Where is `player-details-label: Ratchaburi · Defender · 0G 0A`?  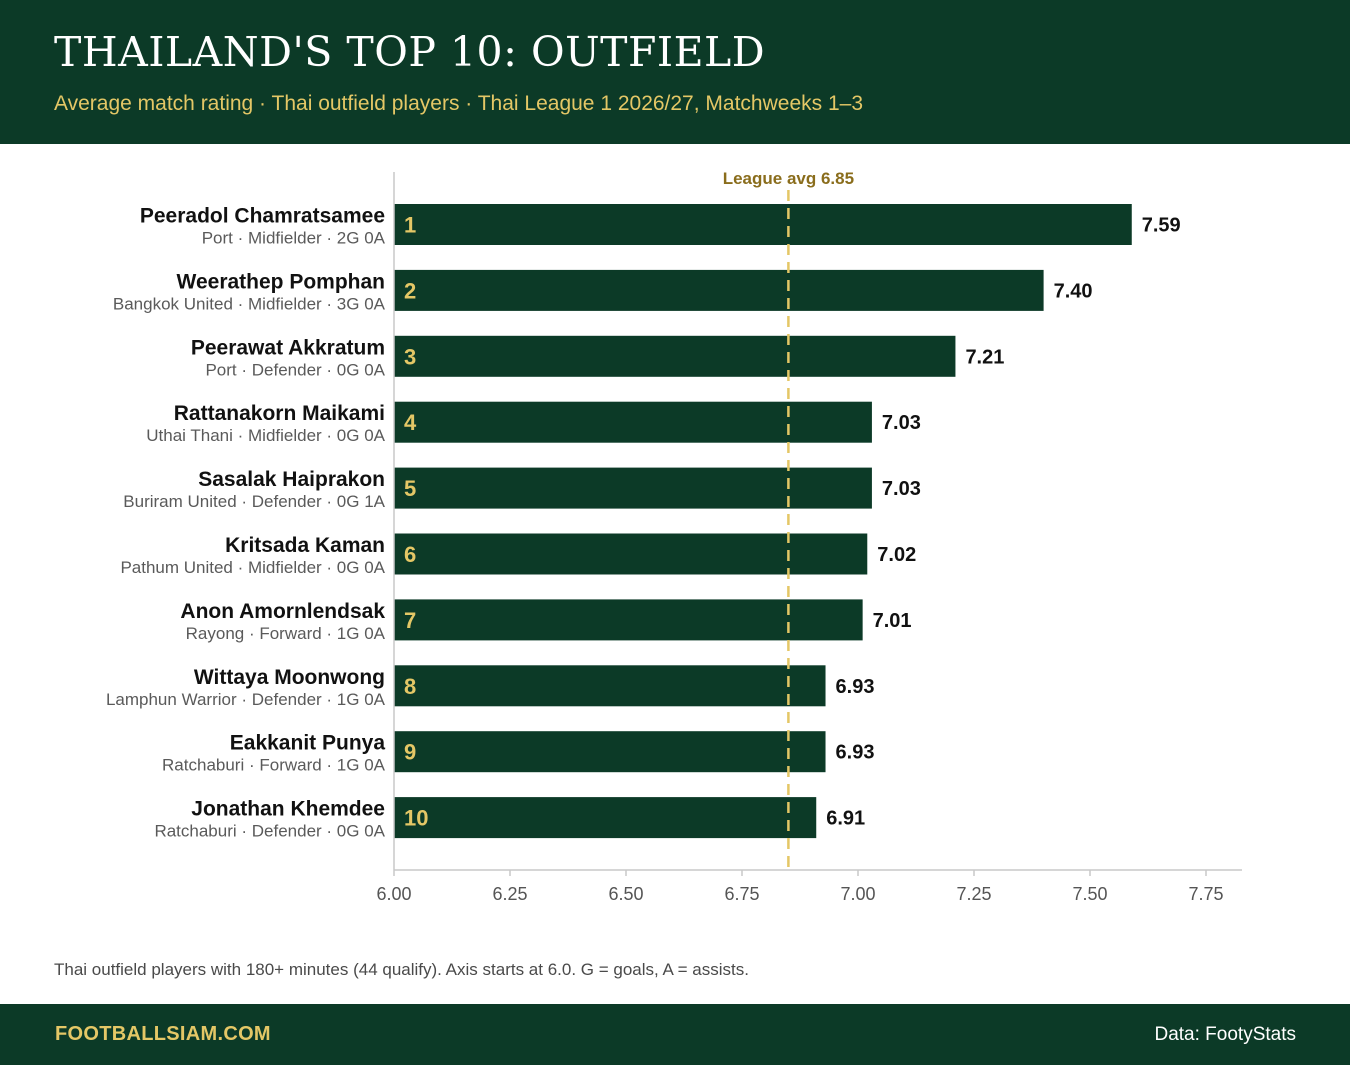
player-details-label: Ratchaburi · Defender · 0G 0A is located at coordinates (269, 831).